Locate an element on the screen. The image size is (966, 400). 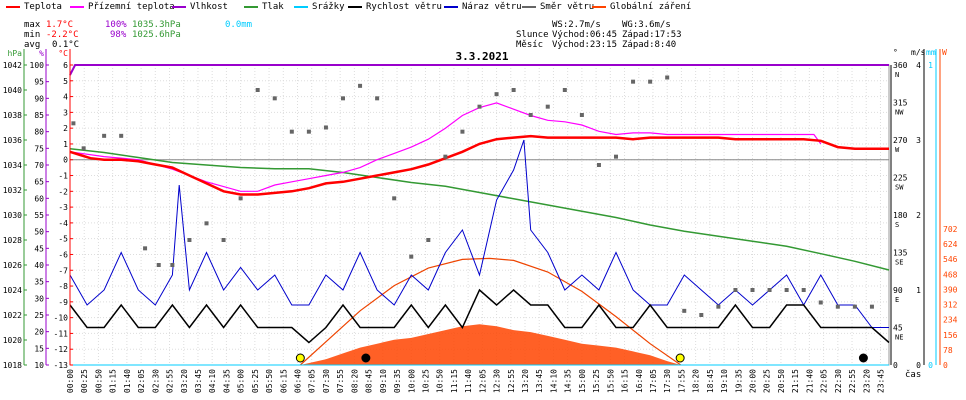
radiation-tick-label: 78 is located at coordinates (948, 350).